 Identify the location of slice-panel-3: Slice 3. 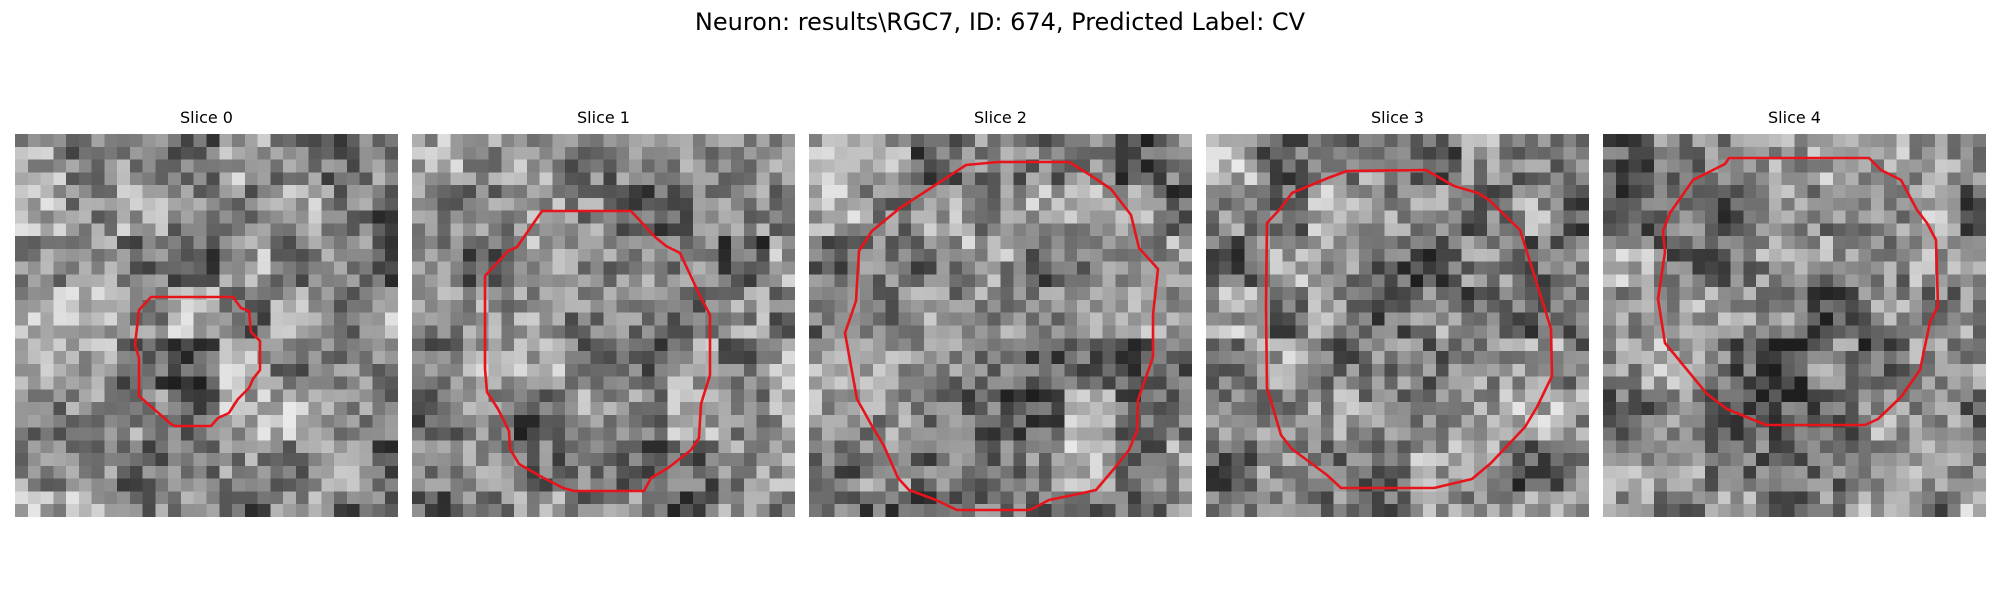
(1397, 312).